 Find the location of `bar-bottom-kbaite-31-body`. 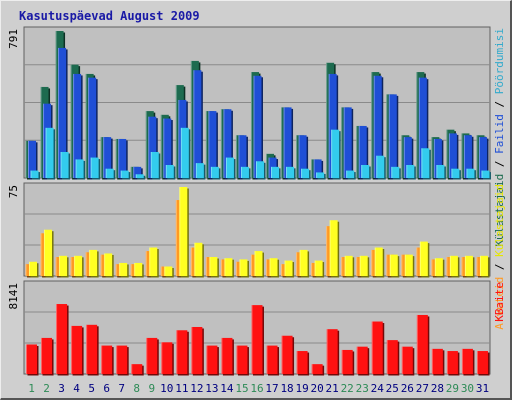

bar-bottom-kbaite-31-body is located at coordinates (482, 362).